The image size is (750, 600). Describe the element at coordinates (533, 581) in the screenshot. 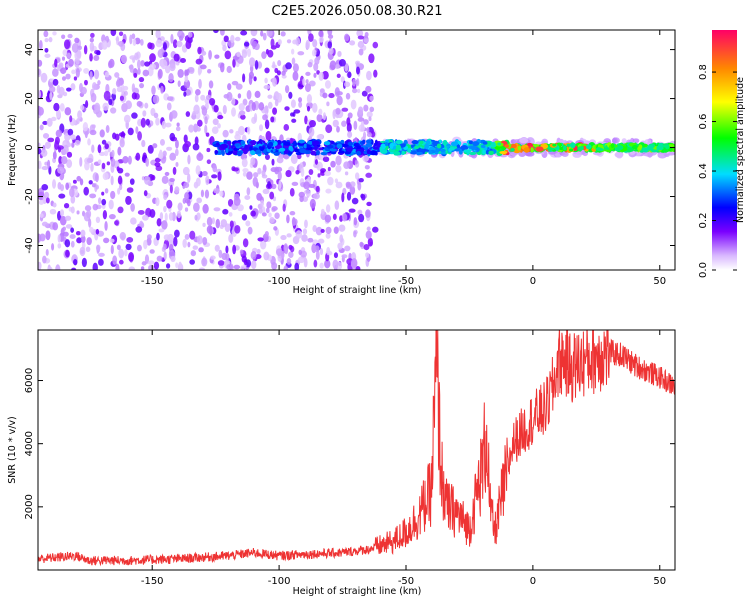

I see `x-tick-label: 0` at that location.